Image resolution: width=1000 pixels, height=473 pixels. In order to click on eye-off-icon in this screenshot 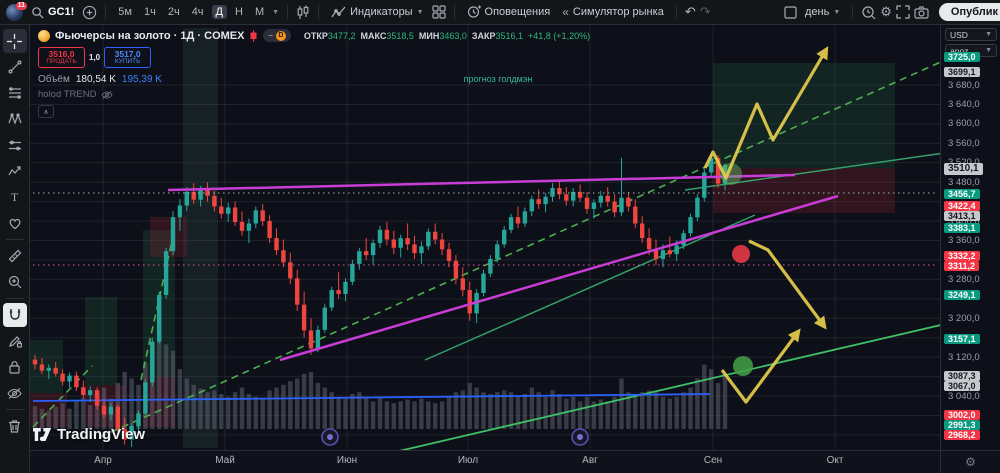, I will do `click(107, 95)`.